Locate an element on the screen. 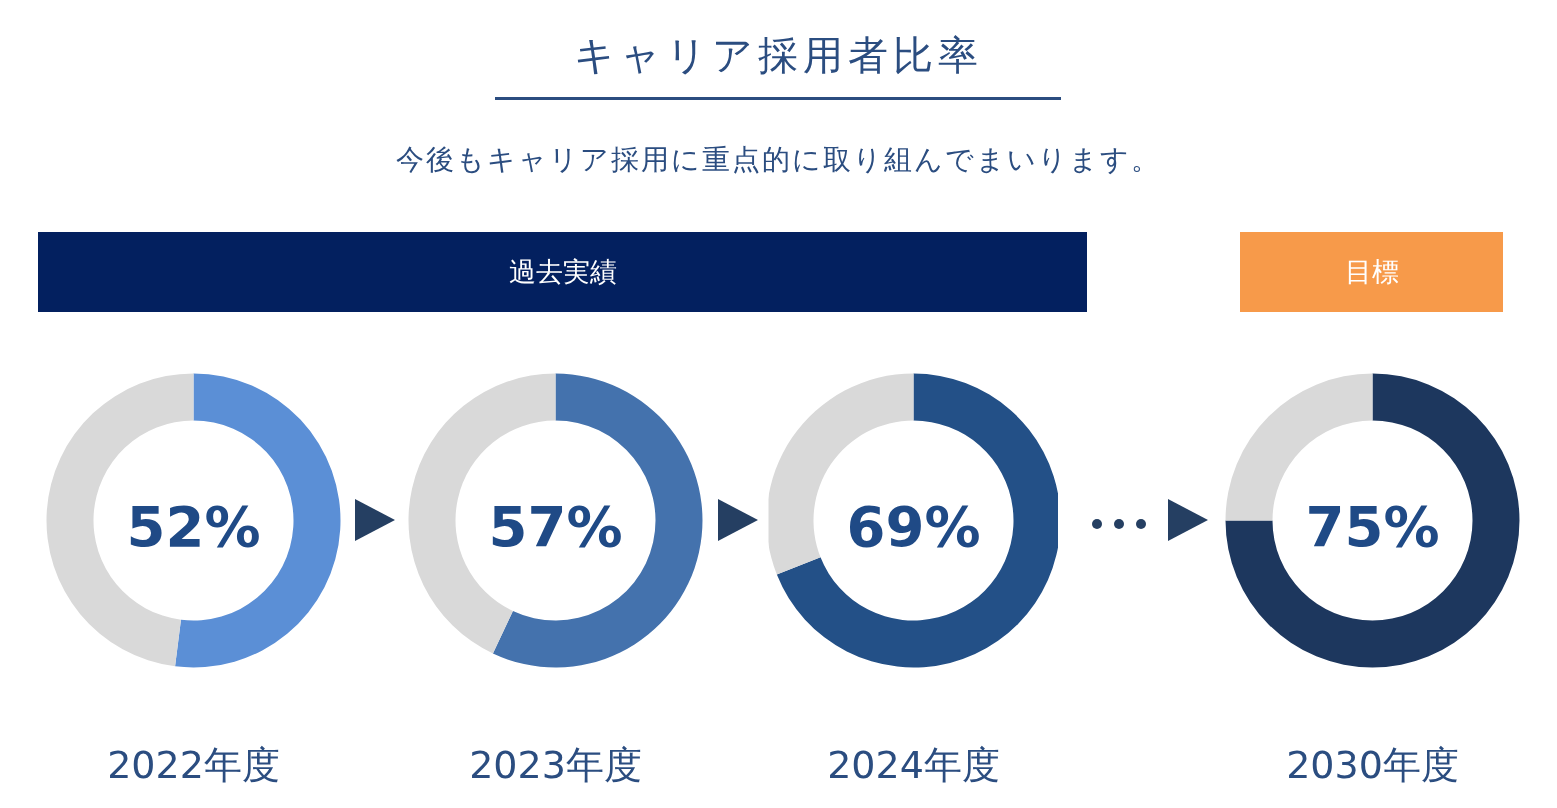  data-label: 52% is located at coordinates (193, 526).